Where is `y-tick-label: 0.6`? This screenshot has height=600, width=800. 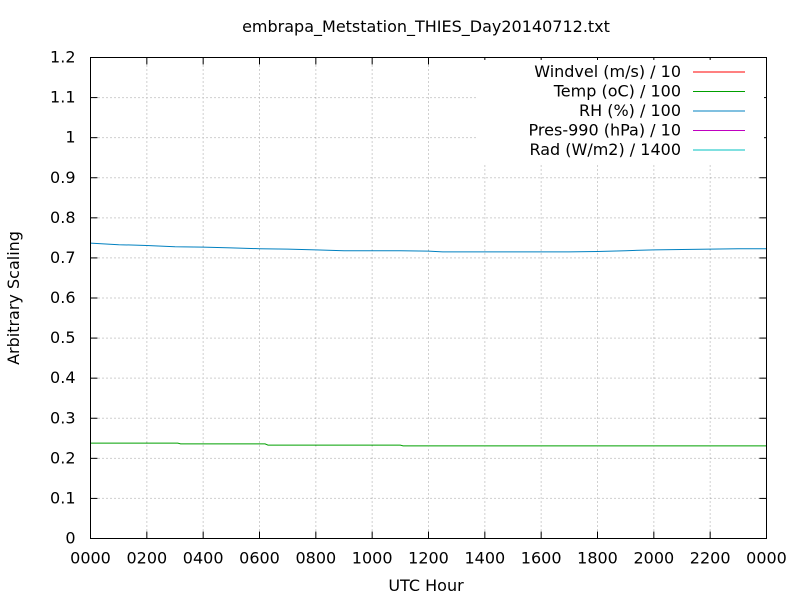 y-tick-label: 0.6 is located at coordinates (62, 297).